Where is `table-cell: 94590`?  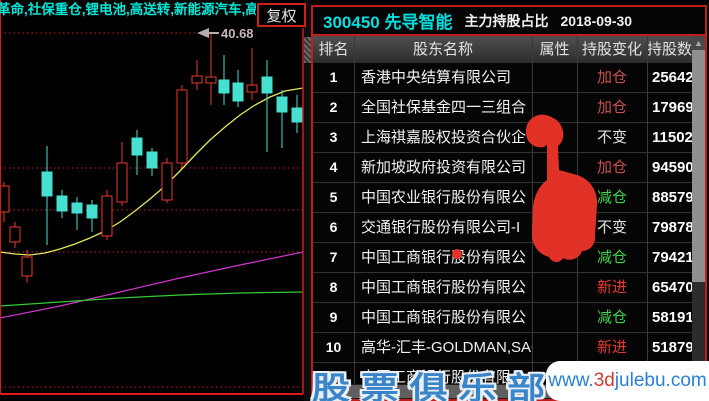
table-cell: 94590 is located at coordinates (672, 167).